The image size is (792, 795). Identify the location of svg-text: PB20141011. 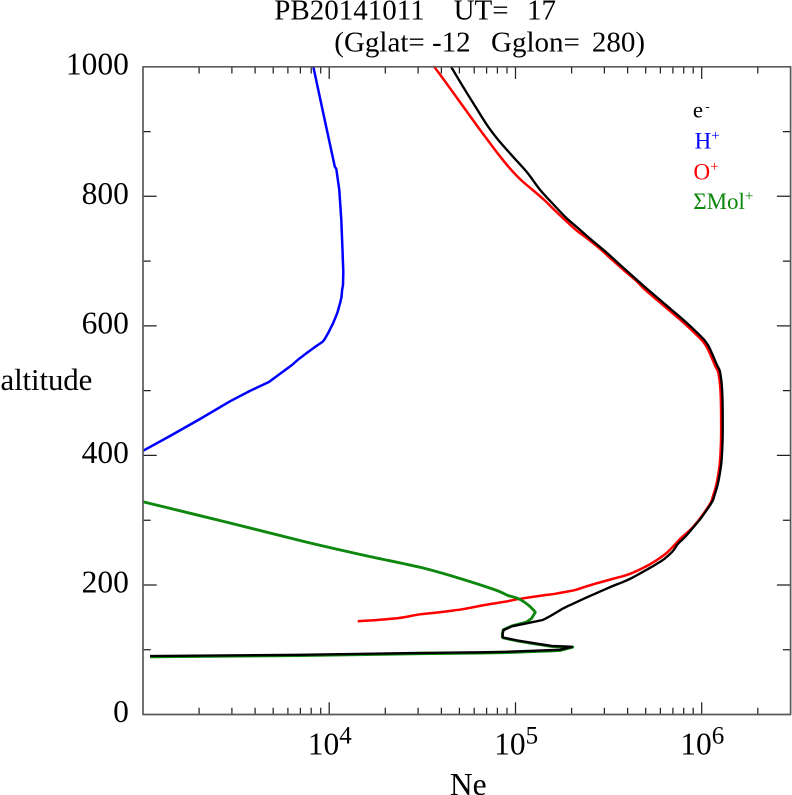
(349, 13).